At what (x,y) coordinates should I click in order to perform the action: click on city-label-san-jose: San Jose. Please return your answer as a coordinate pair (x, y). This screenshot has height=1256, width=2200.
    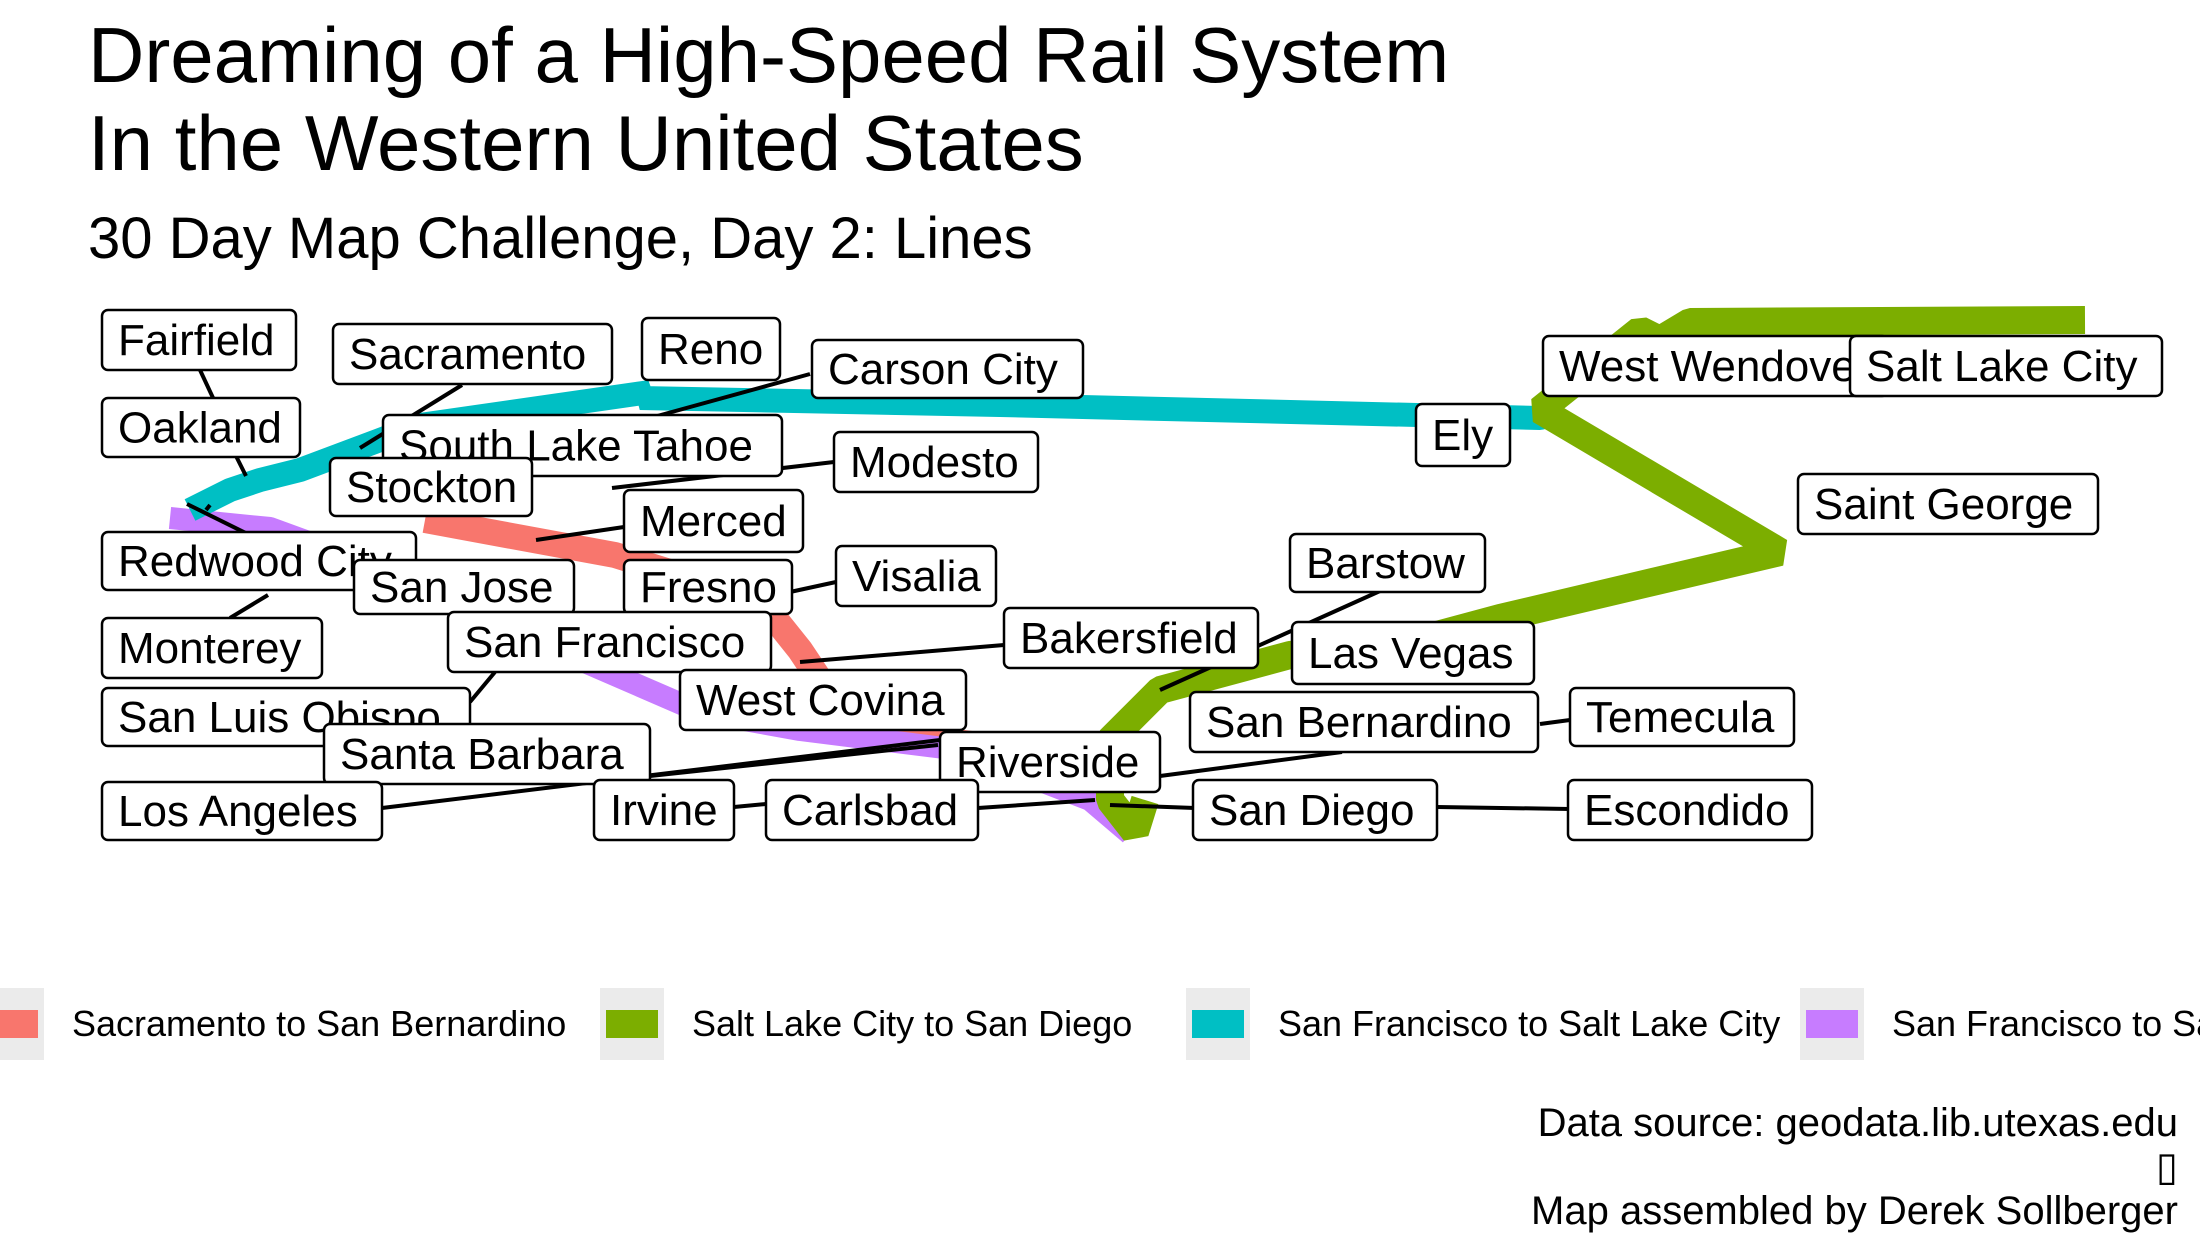
    Looking at the image, I should click on (464, 587).